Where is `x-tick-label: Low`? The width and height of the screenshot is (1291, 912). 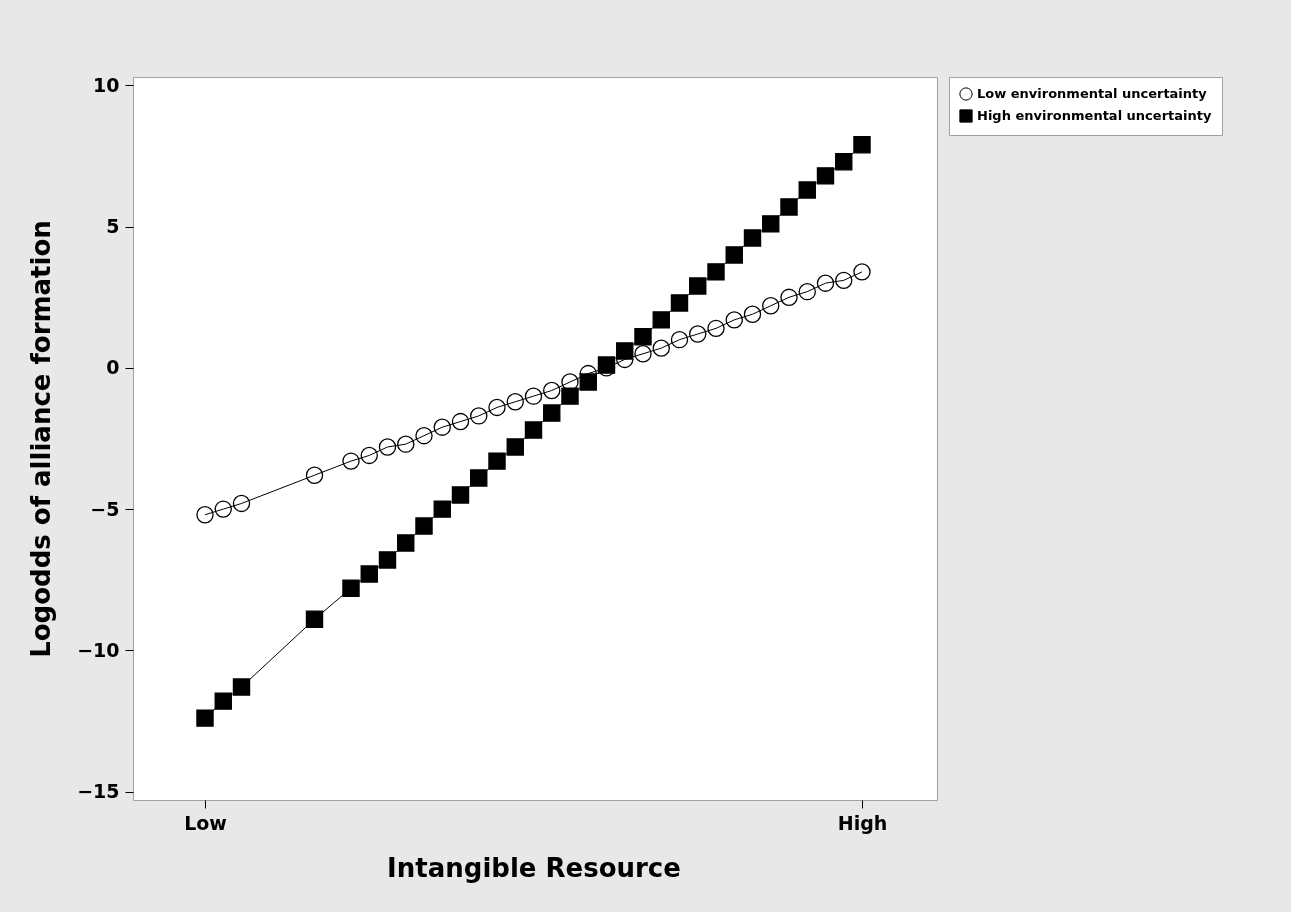
x-tick-label: Low is located at coordinates (205, 822).